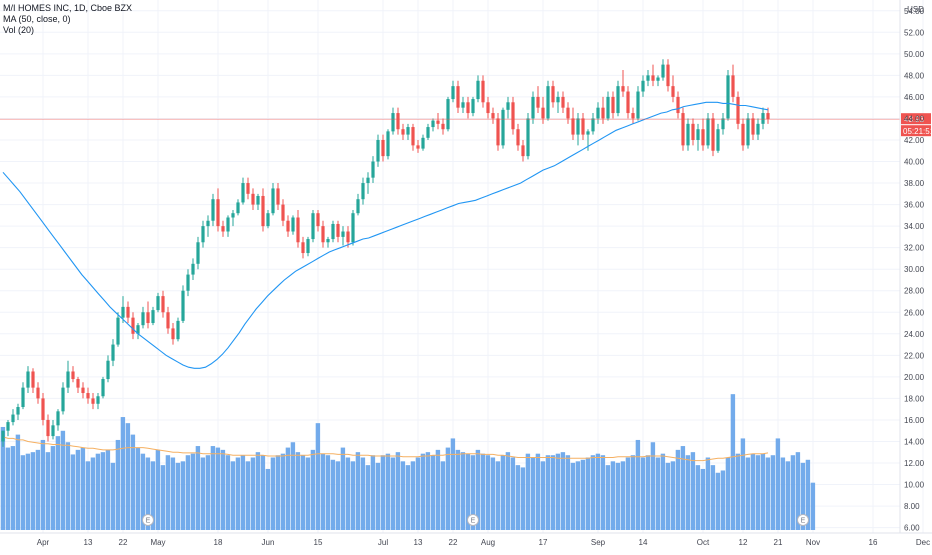 The width and height of the screenshot is (932, 555). What do you see at coordinates (914, 463) in the screenshot?
I see `price-tick-label: 12.00` at bounding box center [914, 463].